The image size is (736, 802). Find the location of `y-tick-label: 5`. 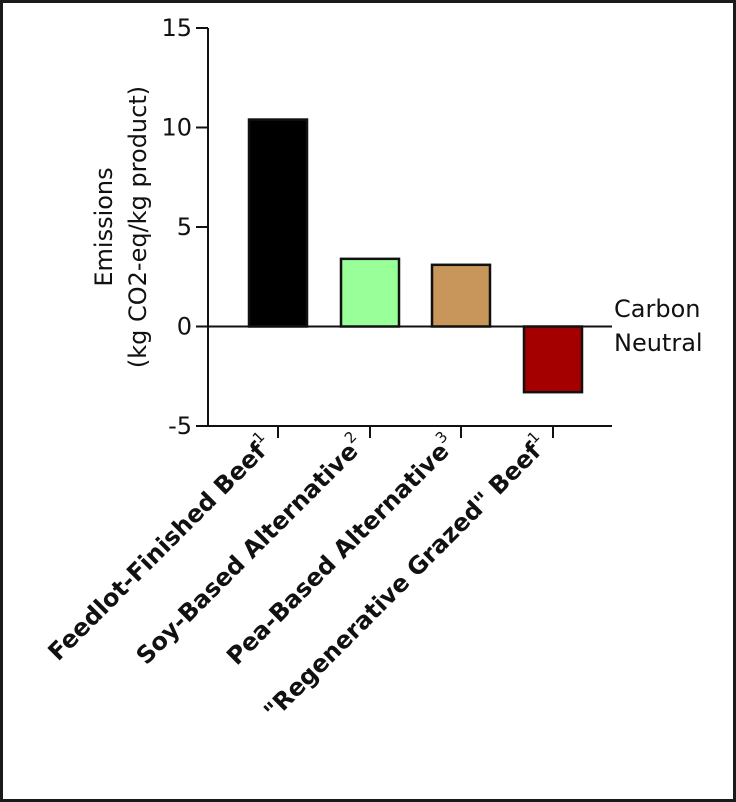

y-tick-label: 5 is located at coordinates (184, 227).